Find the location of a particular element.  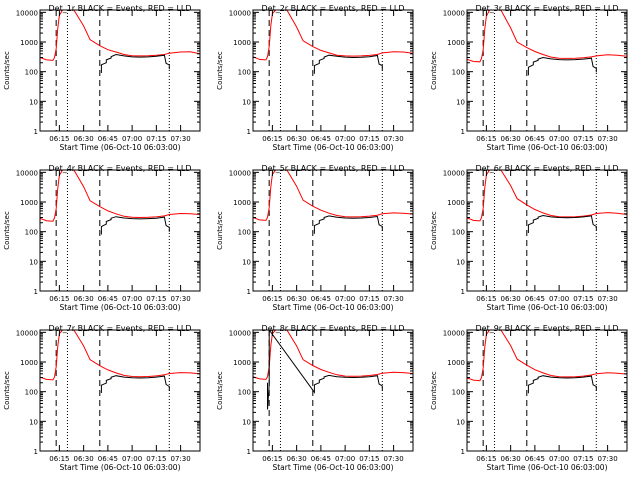

chart-title: Det_7r BLACK = Events, RED = LLD is located at coordinates (119, 328).